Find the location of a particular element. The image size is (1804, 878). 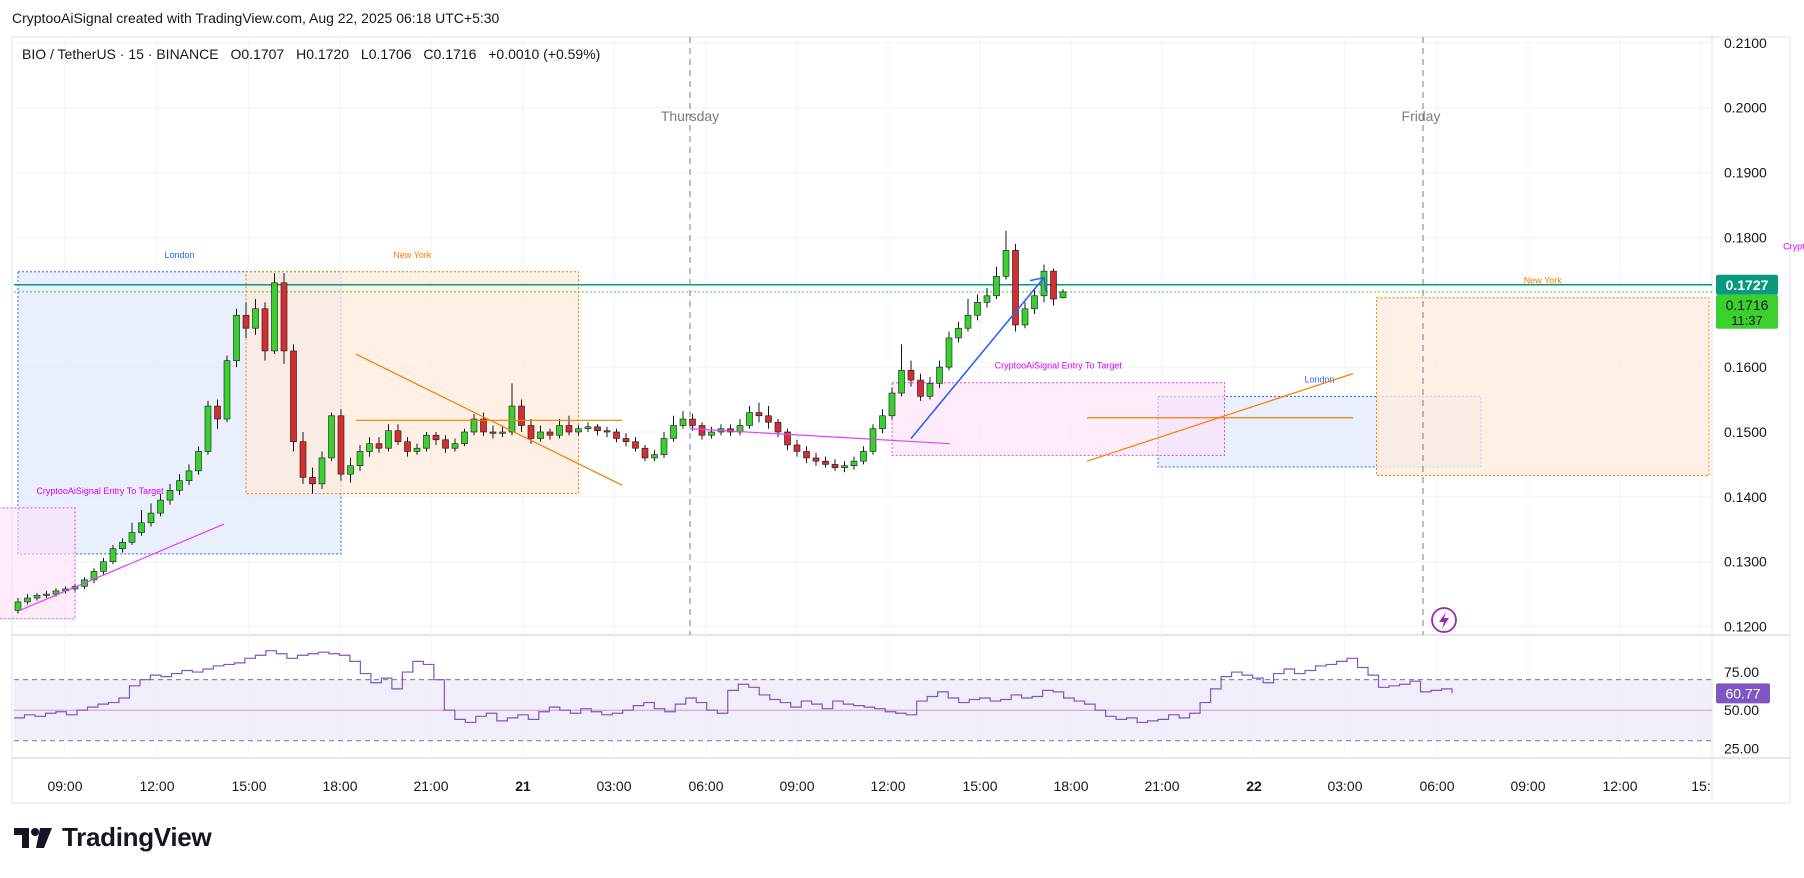

ohlc-low: L0.1706 is located at coordinates (386, 54).